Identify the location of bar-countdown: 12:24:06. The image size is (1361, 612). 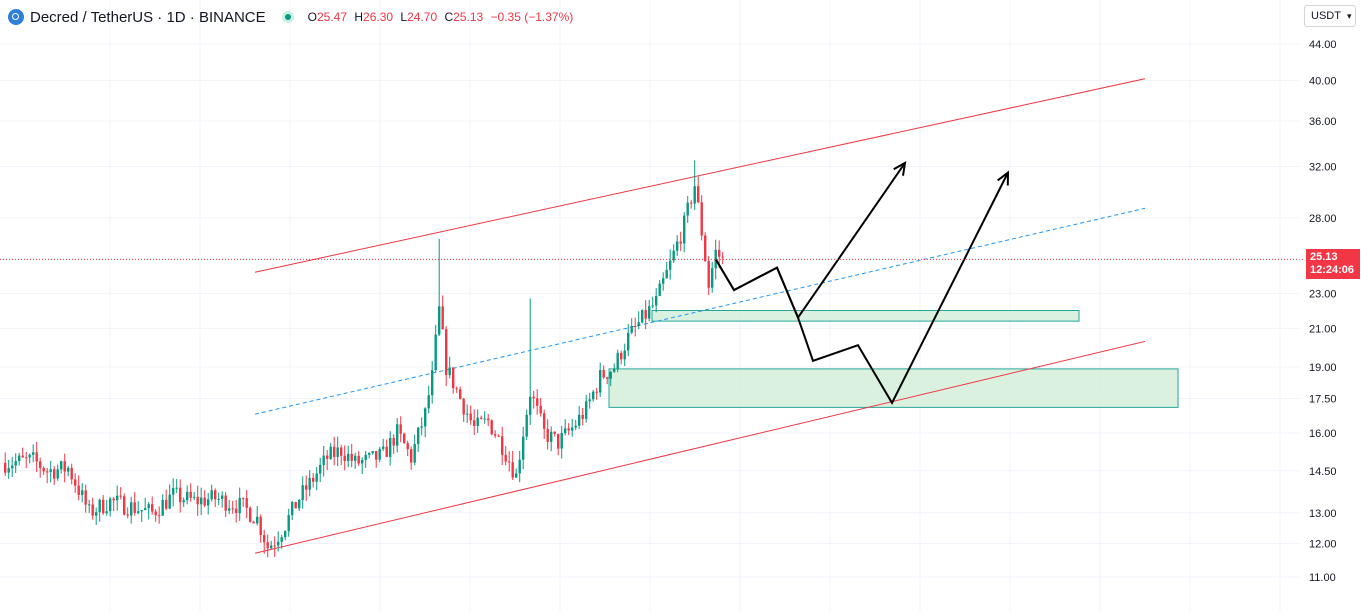
(1332, 270).